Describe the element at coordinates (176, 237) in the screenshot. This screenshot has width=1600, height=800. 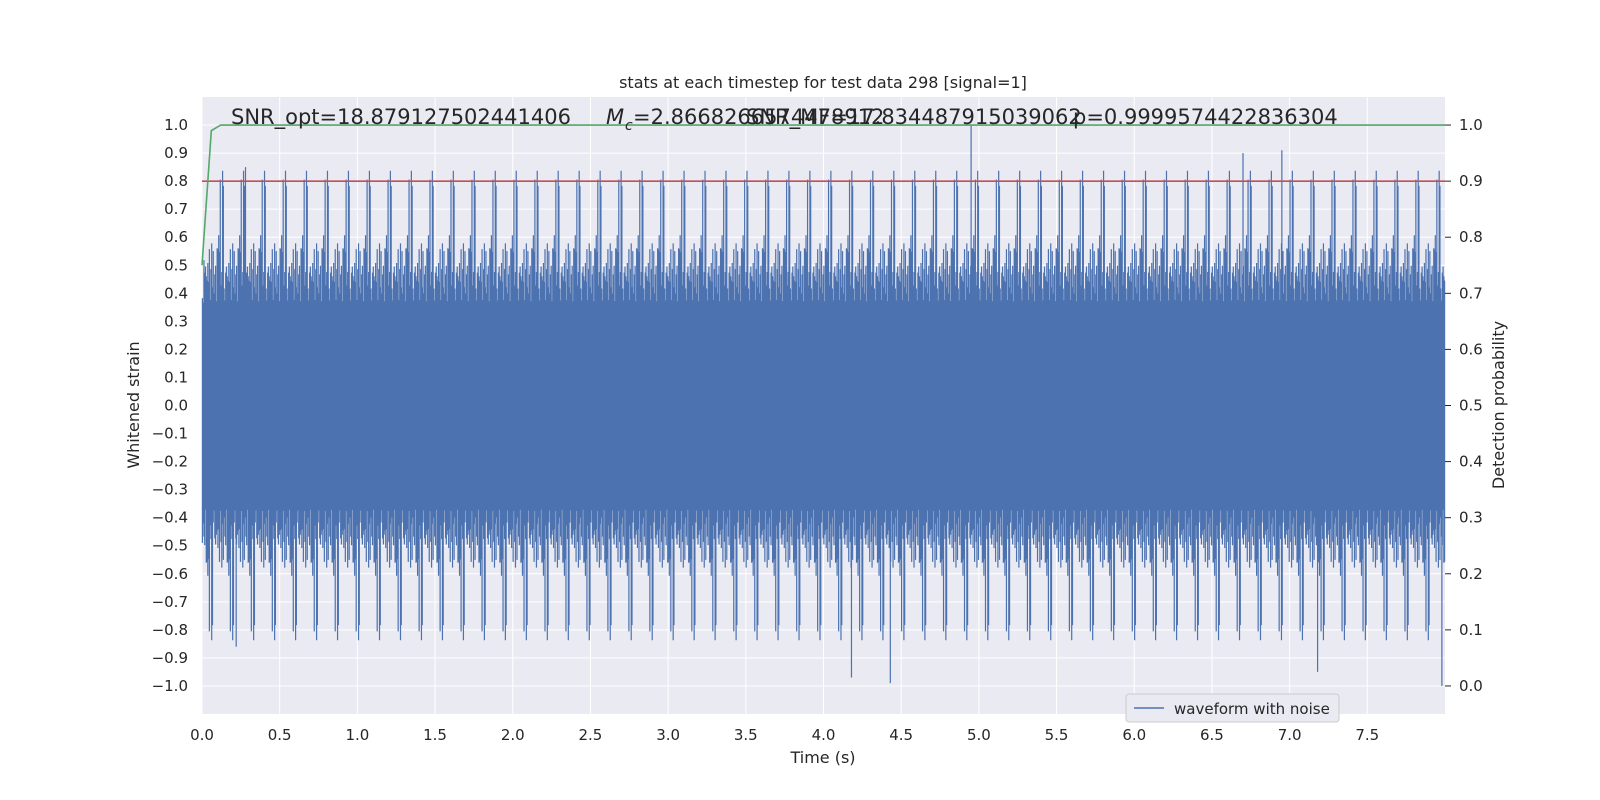
I see `y-tick-label: 0.6` at that location.